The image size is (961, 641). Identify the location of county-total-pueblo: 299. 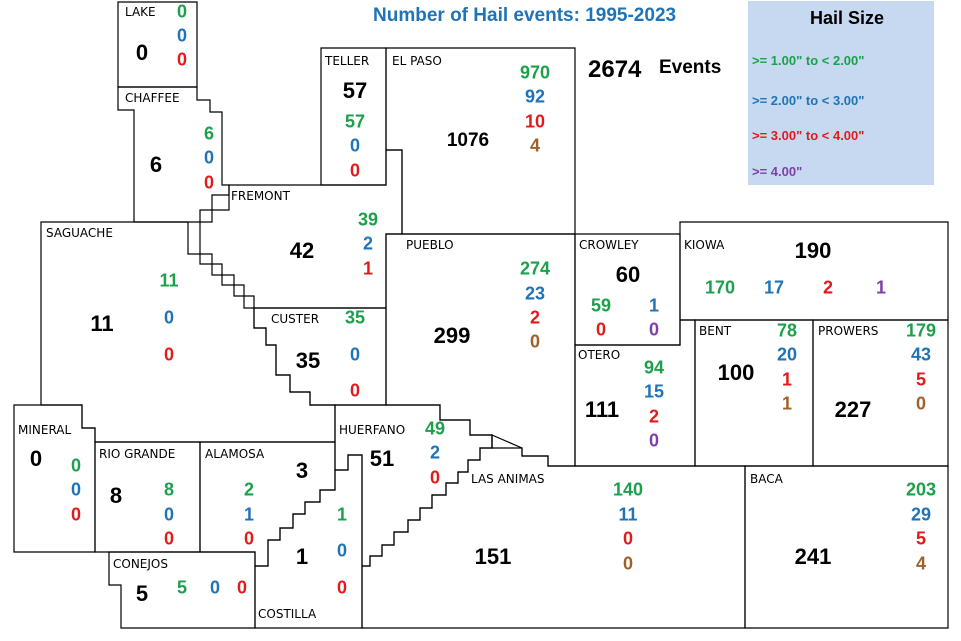
(452, 335).